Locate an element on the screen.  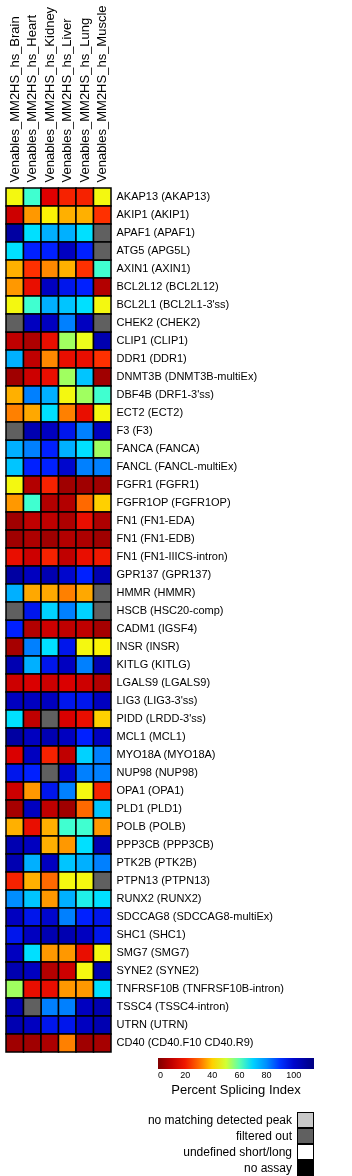
y-tick-label: INSR (INSR) is located at coordinates (148, 646).